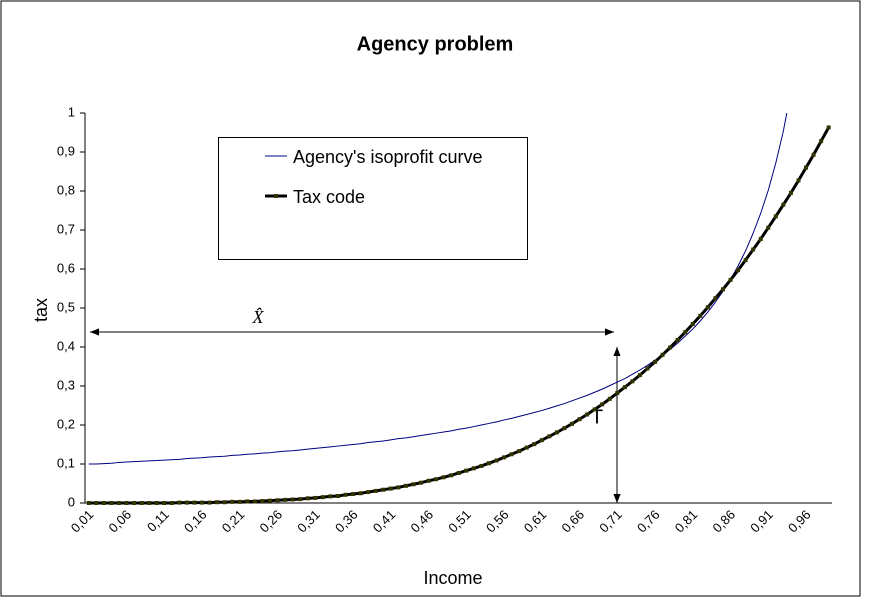 The image size is (870, 601). I want to click on y-tick-label: 0,9, so click(66, 150).